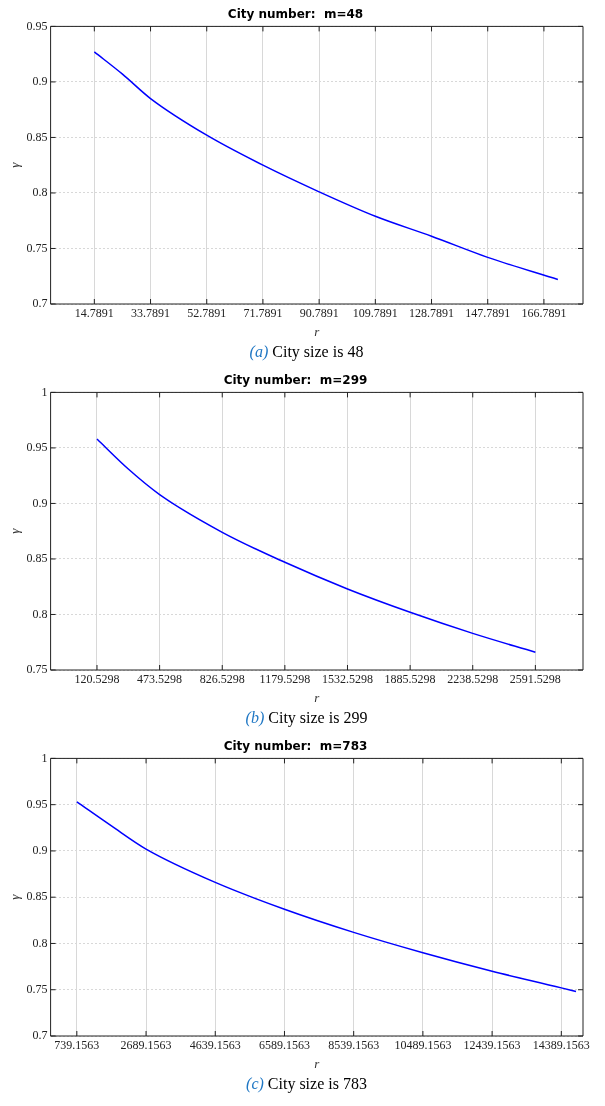 The image size is (605, 1106). Describe the element at coordinates (375, 313) in the screenshot. I see `x-tick-label: 109.7891` at that location.